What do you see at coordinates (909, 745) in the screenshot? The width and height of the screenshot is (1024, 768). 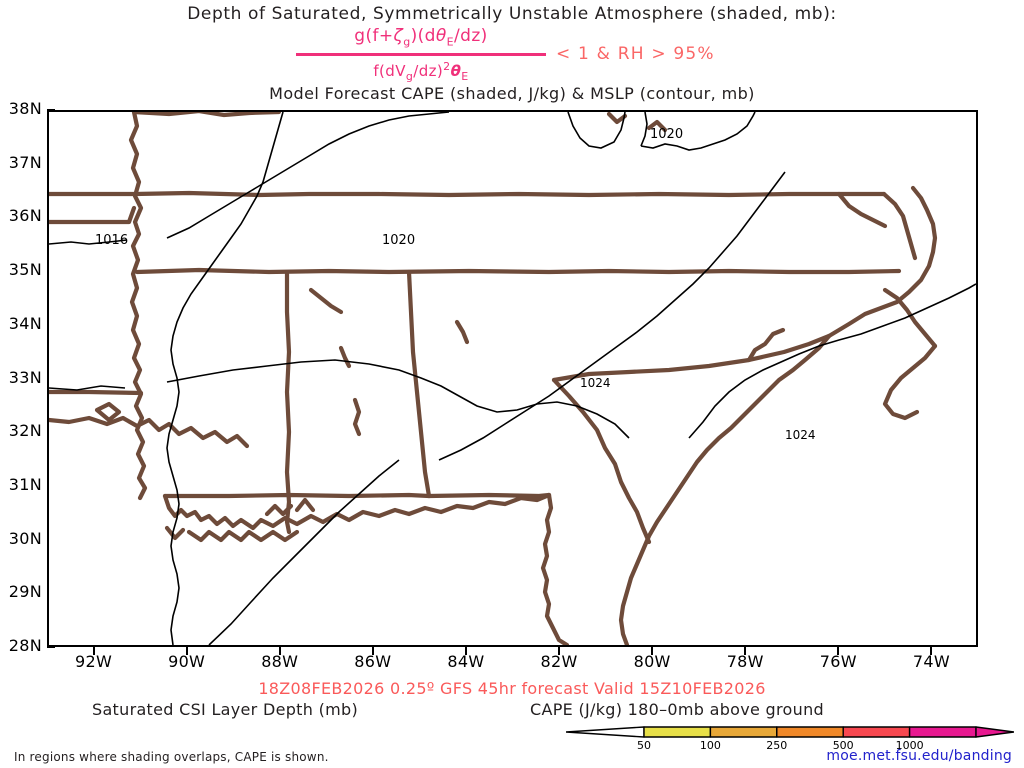 I see `colorbar-tick-label: 1000` at bounding box center [909, 745].